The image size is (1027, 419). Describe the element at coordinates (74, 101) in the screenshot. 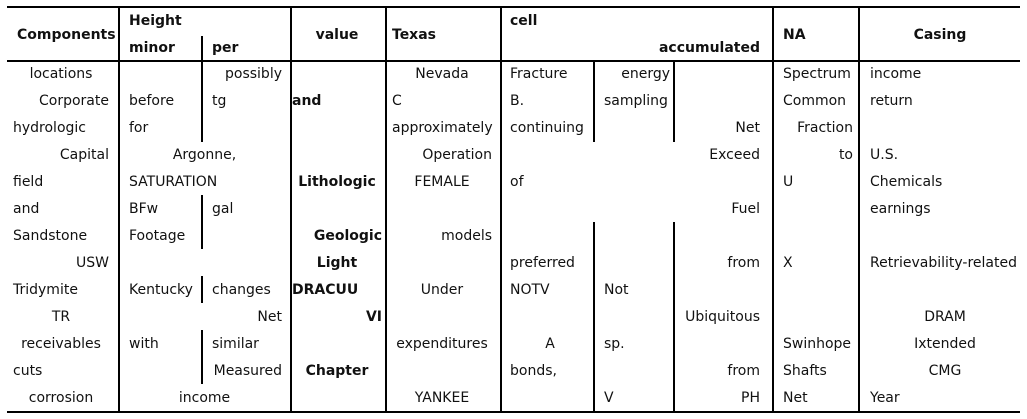

I see `table-cell: Corporate` at that location.